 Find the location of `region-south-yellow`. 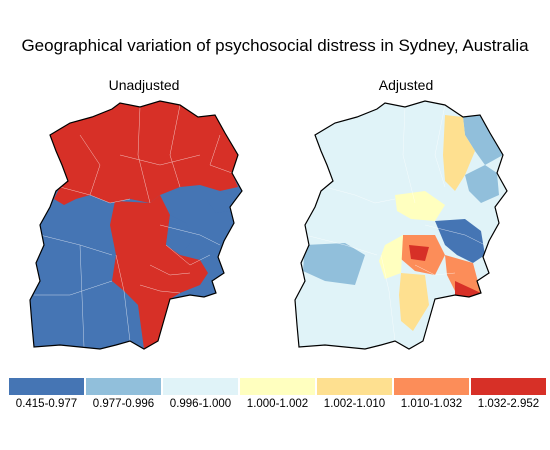

region-south-yellow is located at coordinates (414, 302).